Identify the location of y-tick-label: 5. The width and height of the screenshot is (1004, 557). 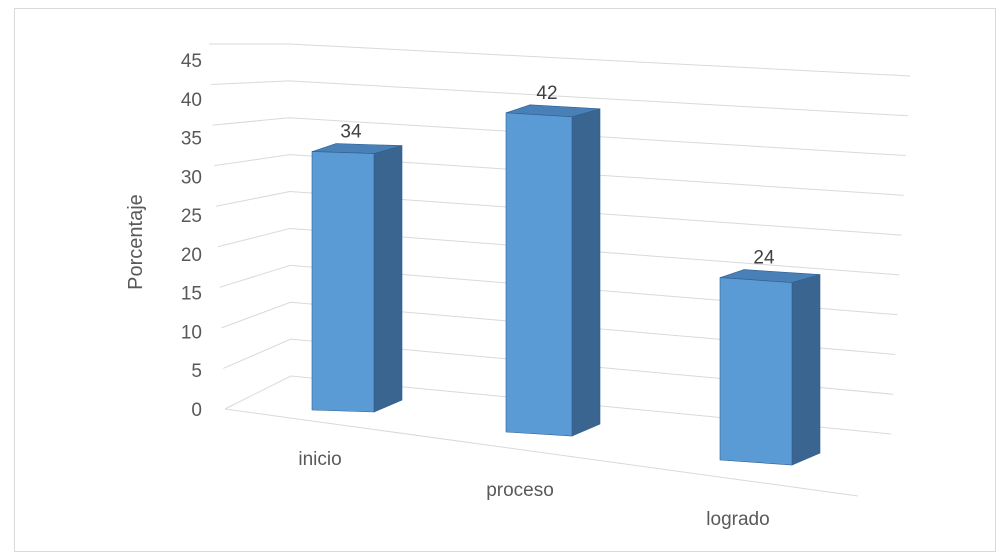
(196, 371).